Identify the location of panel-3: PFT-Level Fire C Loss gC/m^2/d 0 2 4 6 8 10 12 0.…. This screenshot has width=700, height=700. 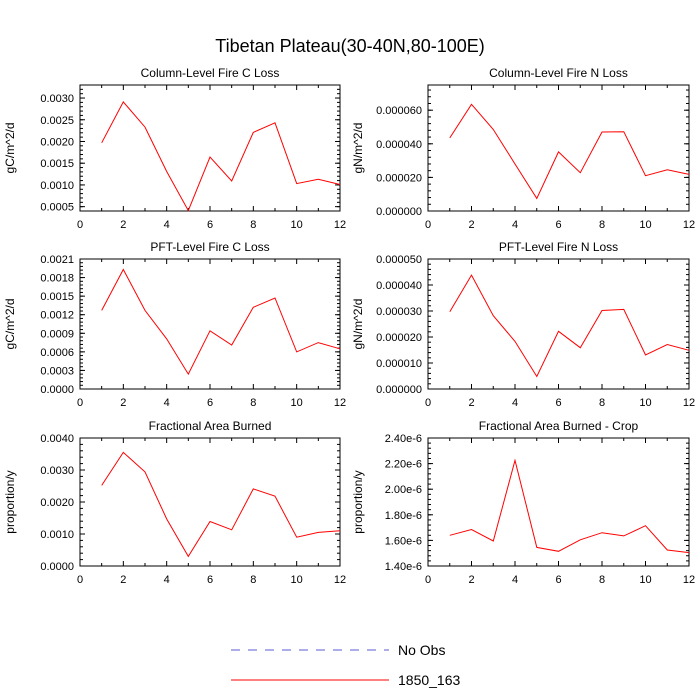
(174, 324).